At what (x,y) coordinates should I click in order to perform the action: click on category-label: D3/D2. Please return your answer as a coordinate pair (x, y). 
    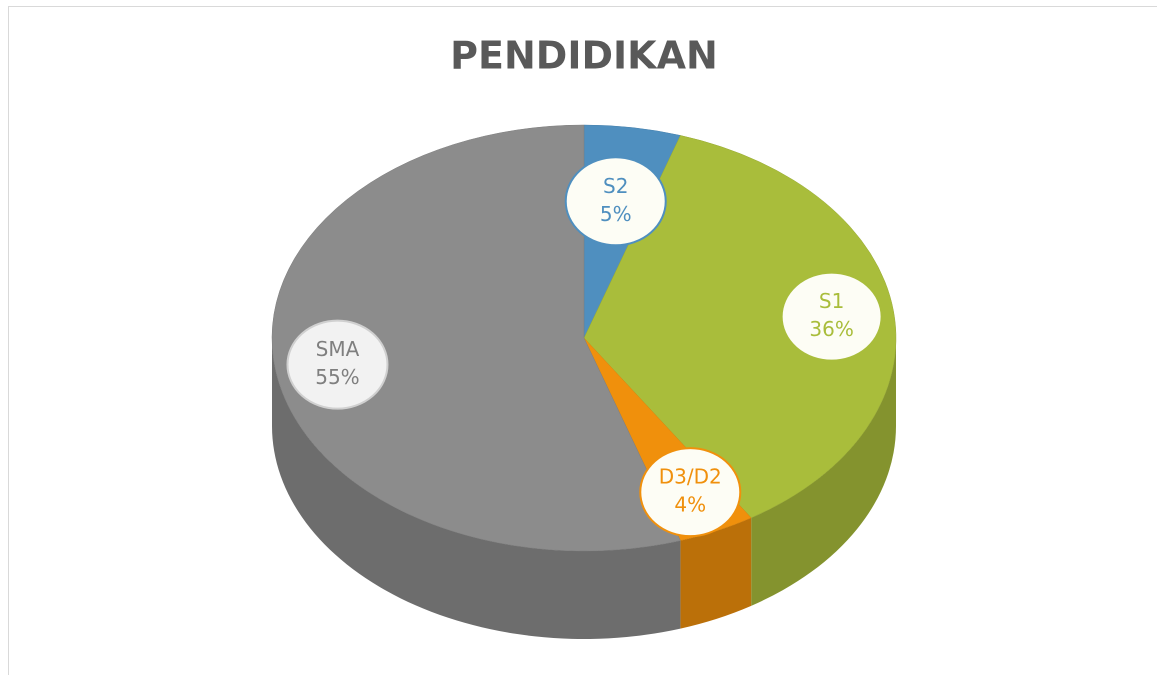
    Looking at the image, I should click on (690, 477).